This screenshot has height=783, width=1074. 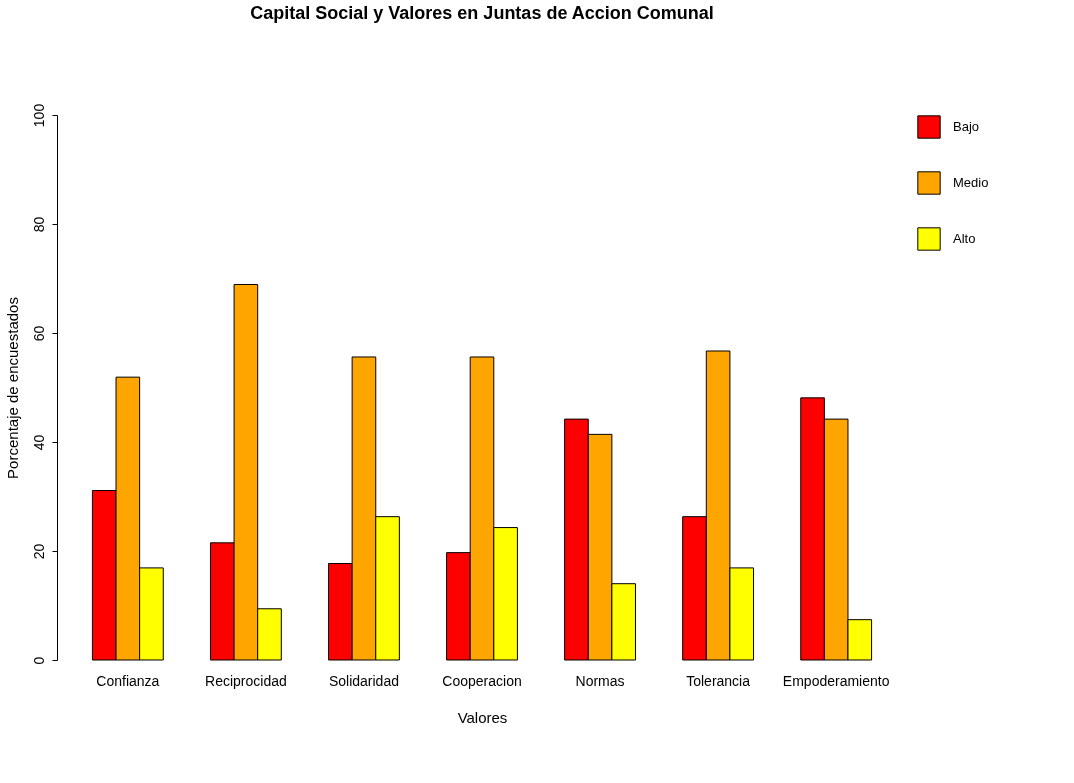 What do you see at coordinates (971, 182) in the screenshot?
I see `legend-label: Medio` at bounding box center [971, 182].